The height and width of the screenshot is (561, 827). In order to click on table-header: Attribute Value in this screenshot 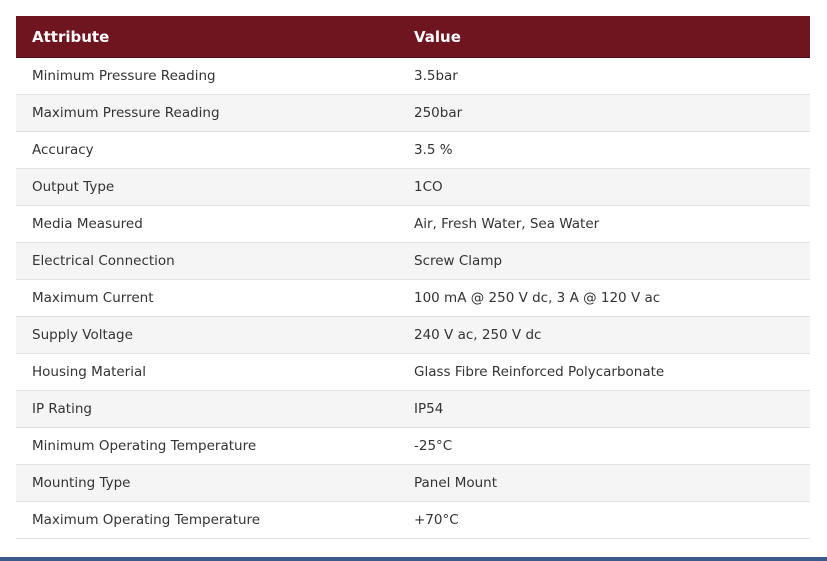, I will do `click(413, 37)`.